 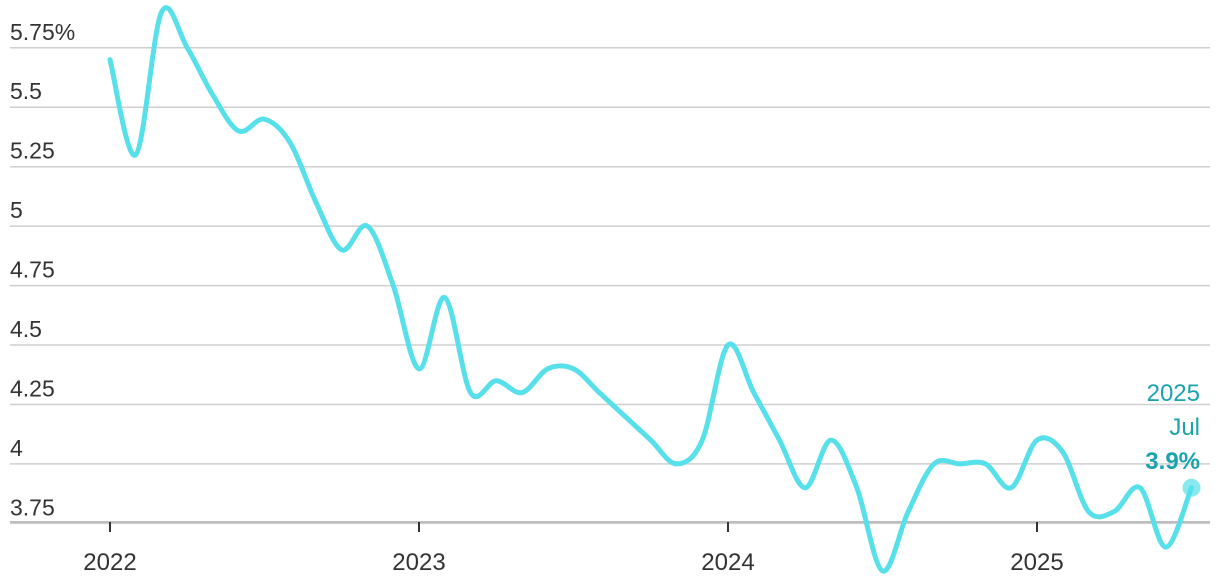 I want to click on annotation-value: 3.9%, so click(x=1172, y=461).